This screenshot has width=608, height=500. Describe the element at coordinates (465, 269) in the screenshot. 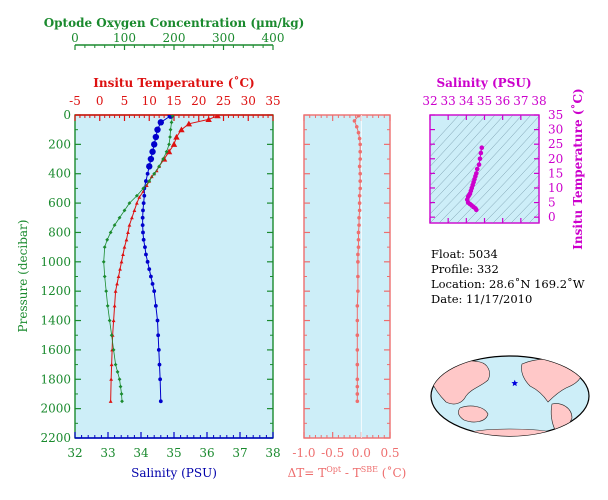

I see `profile-number: Profile: 332` at that location.